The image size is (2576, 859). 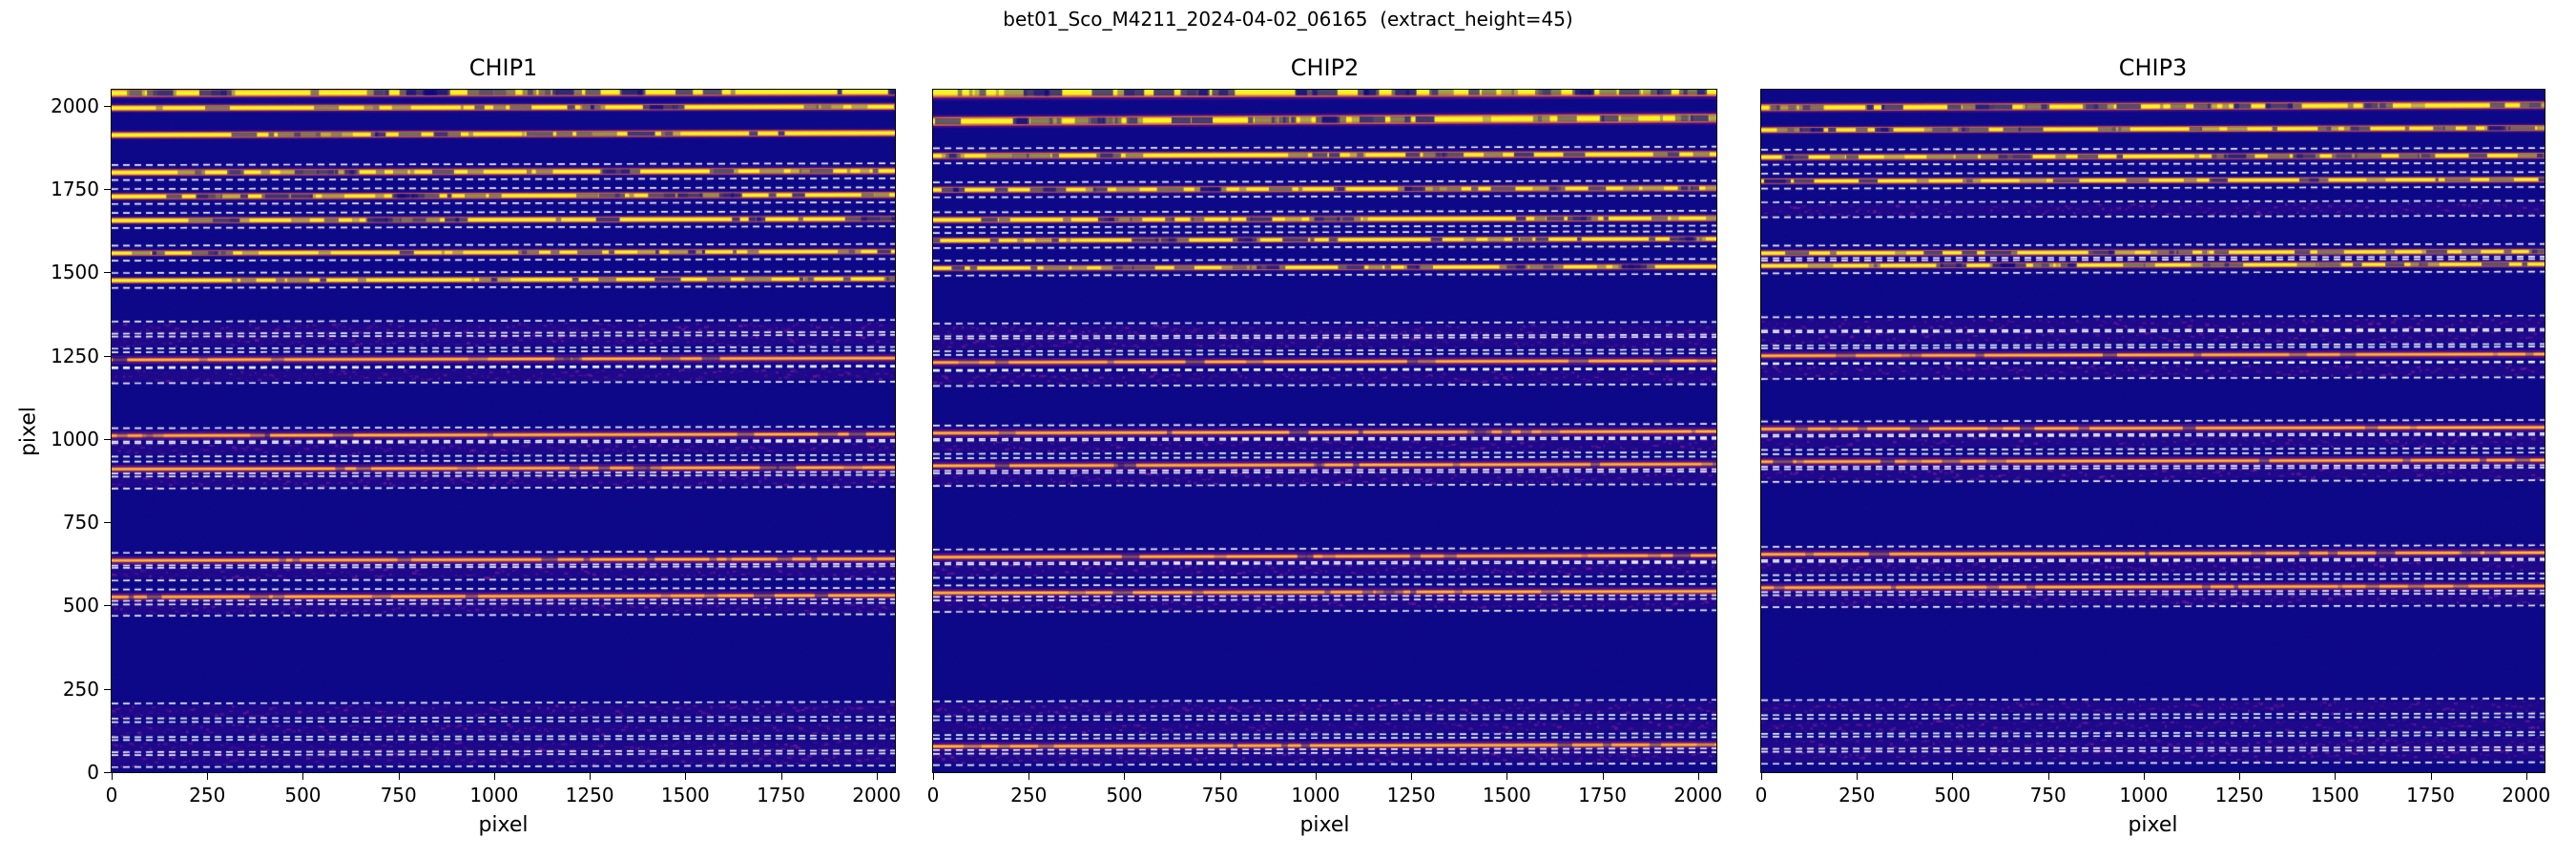 I want to click on y-tick-label: 1750, so click(x=75, y=189).